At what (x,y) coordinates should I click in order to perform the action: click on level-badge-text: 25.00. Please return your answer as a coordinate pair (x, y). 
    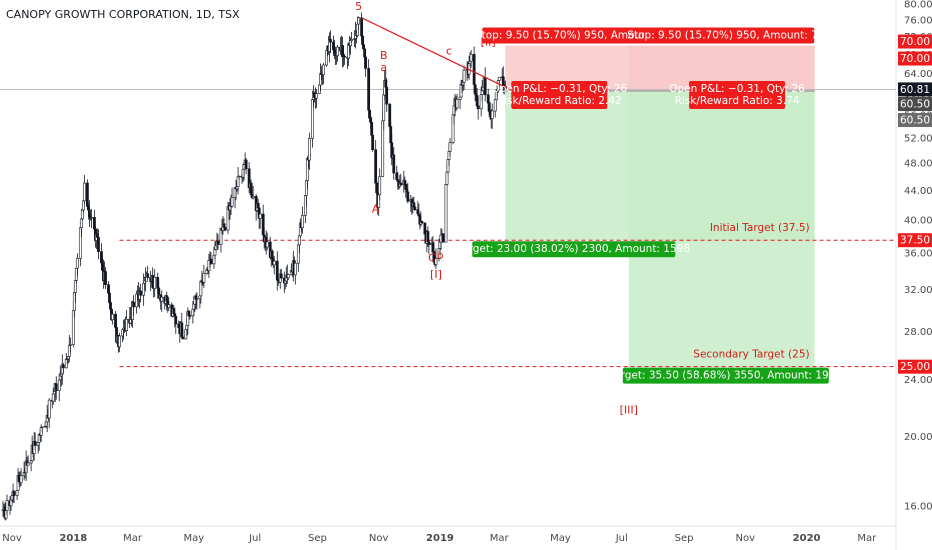
    Looking at the image, I should click on (915, 367).